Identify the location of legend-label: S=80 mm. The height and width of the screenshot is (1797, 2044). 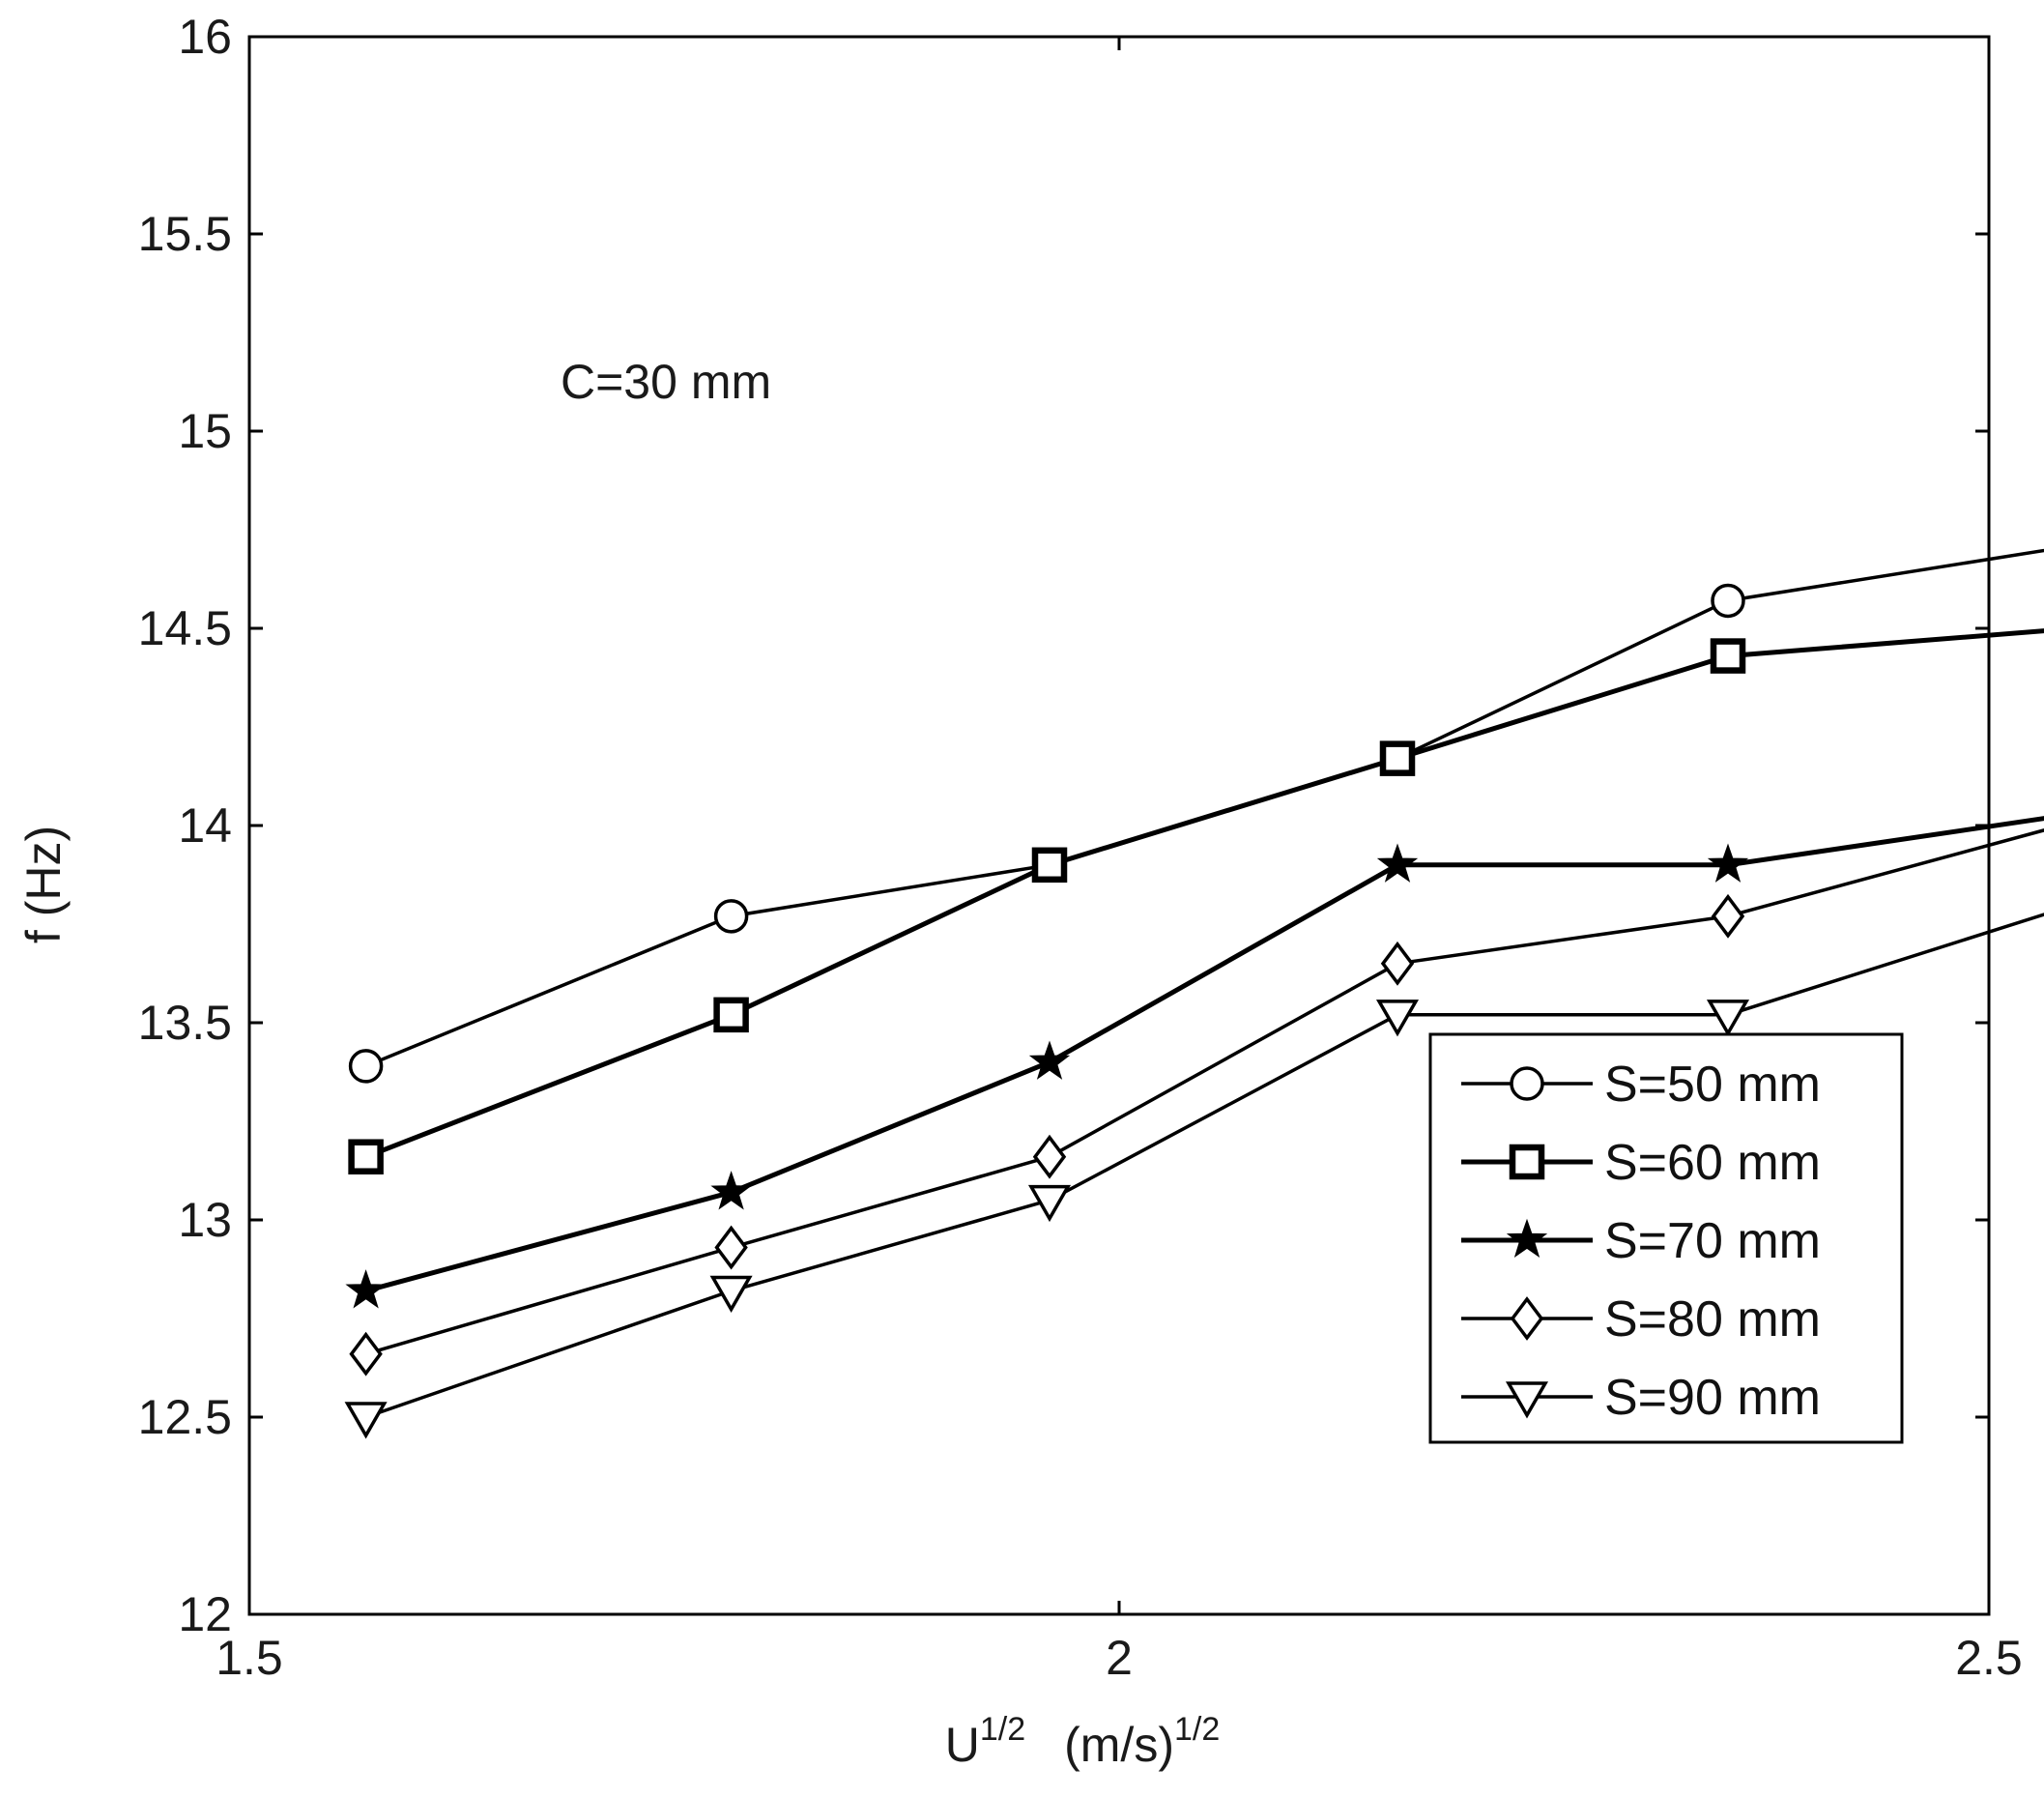
(1712, 1319).